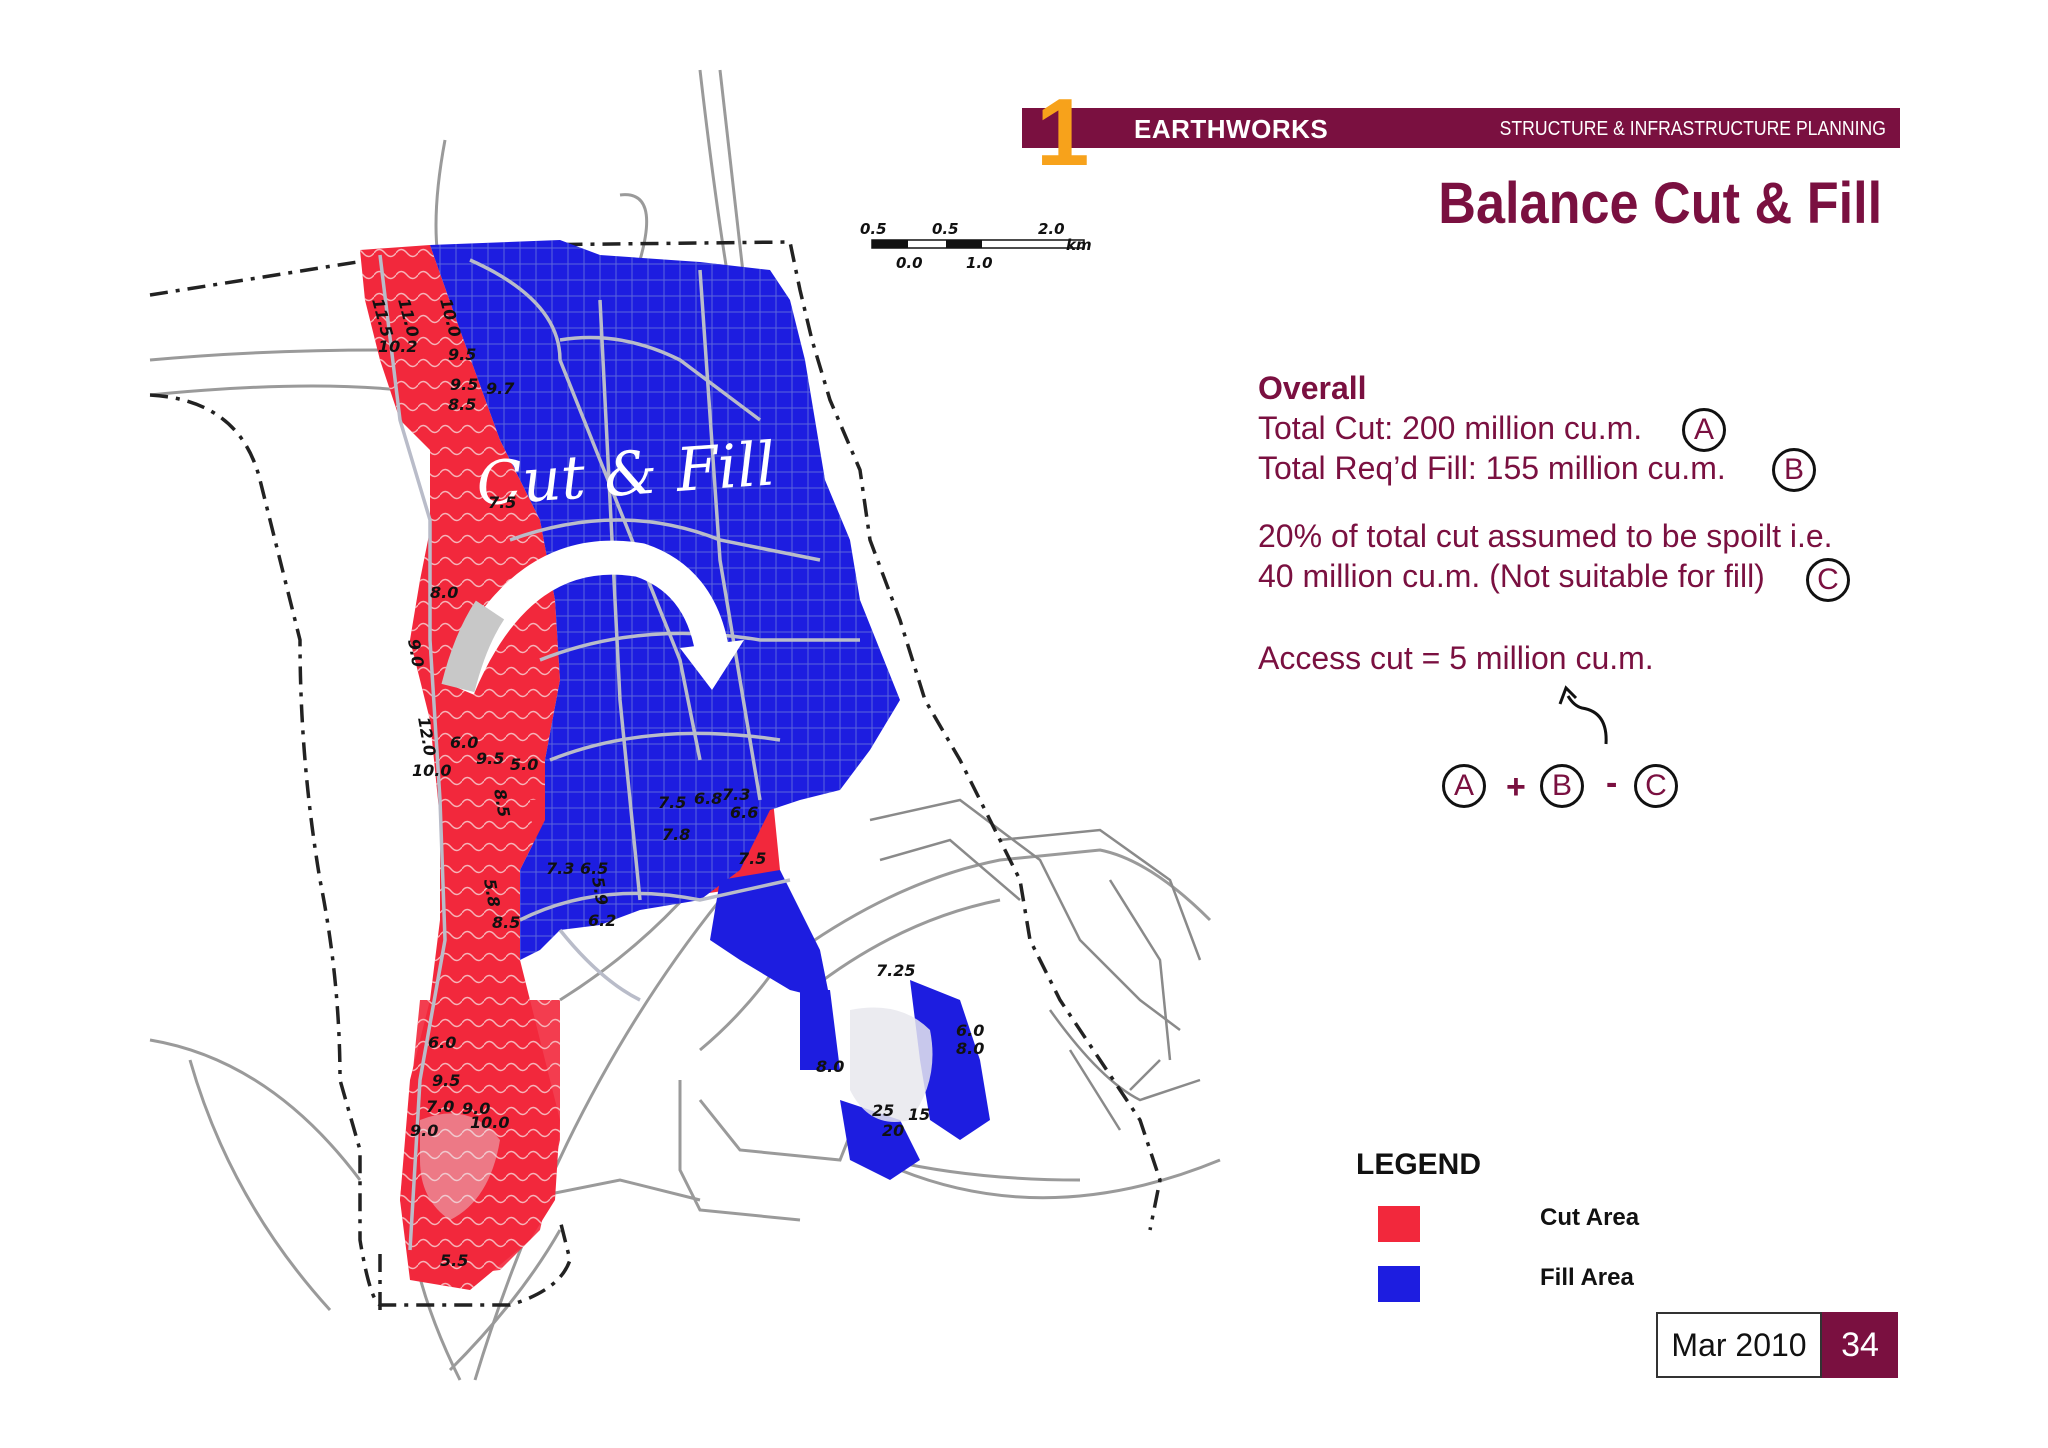 This screenshot has width=2048, height=1448. Describe the element at coordinates (1079, 245) in the screenshot. I see `scale-unit: km` at that location.